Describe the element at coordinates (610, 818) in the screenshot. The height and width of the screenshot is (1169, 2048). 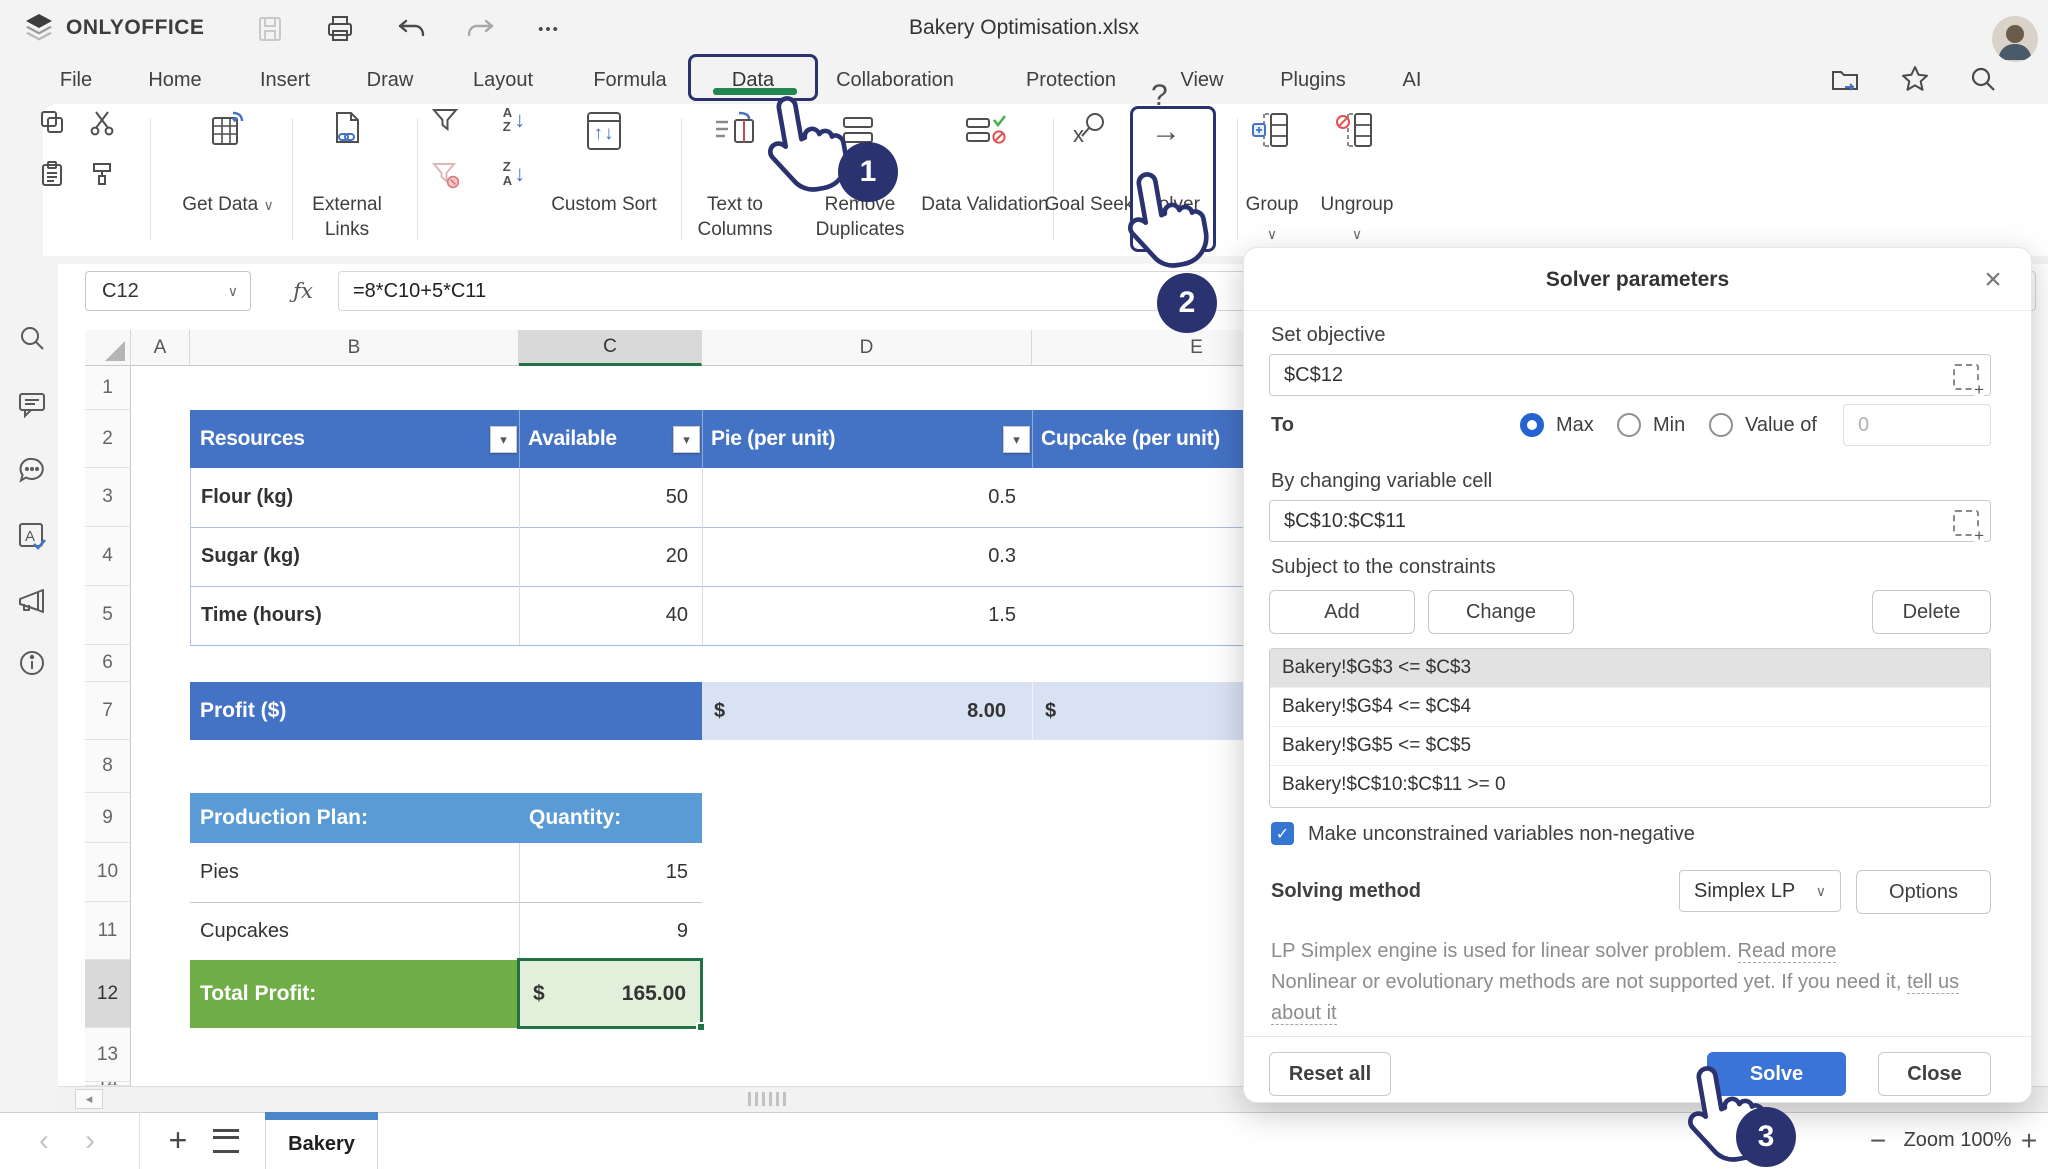
I see `cell-c9-quantity-header: Quantity:` at that location.